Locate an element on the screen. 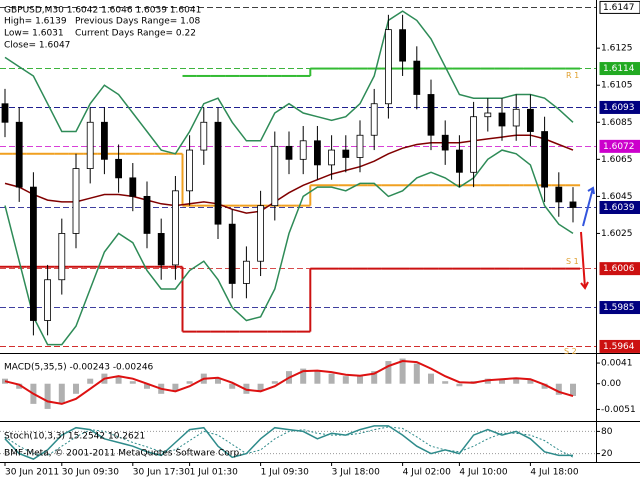 The height and width of the screenshot is (480, 640). y-tick-label: 20 is located at coordinates (607, 454).